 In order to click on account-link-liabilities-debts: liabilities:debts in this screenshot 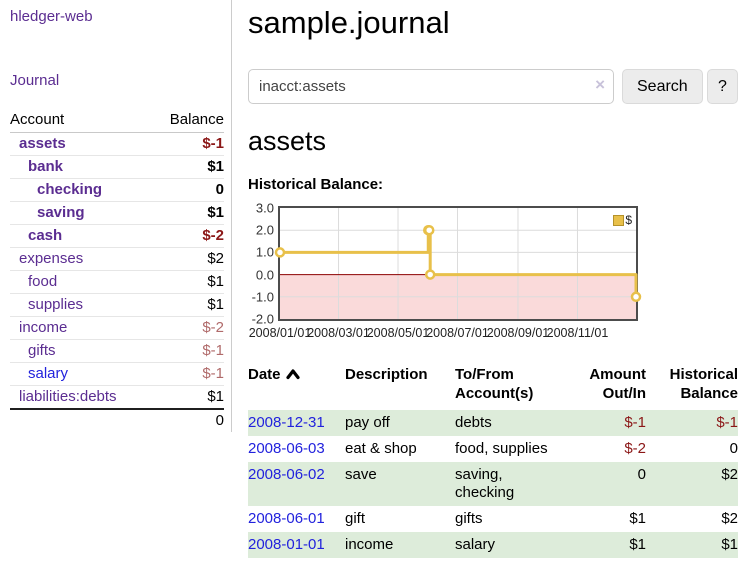, I will do `click(68, 396)`.